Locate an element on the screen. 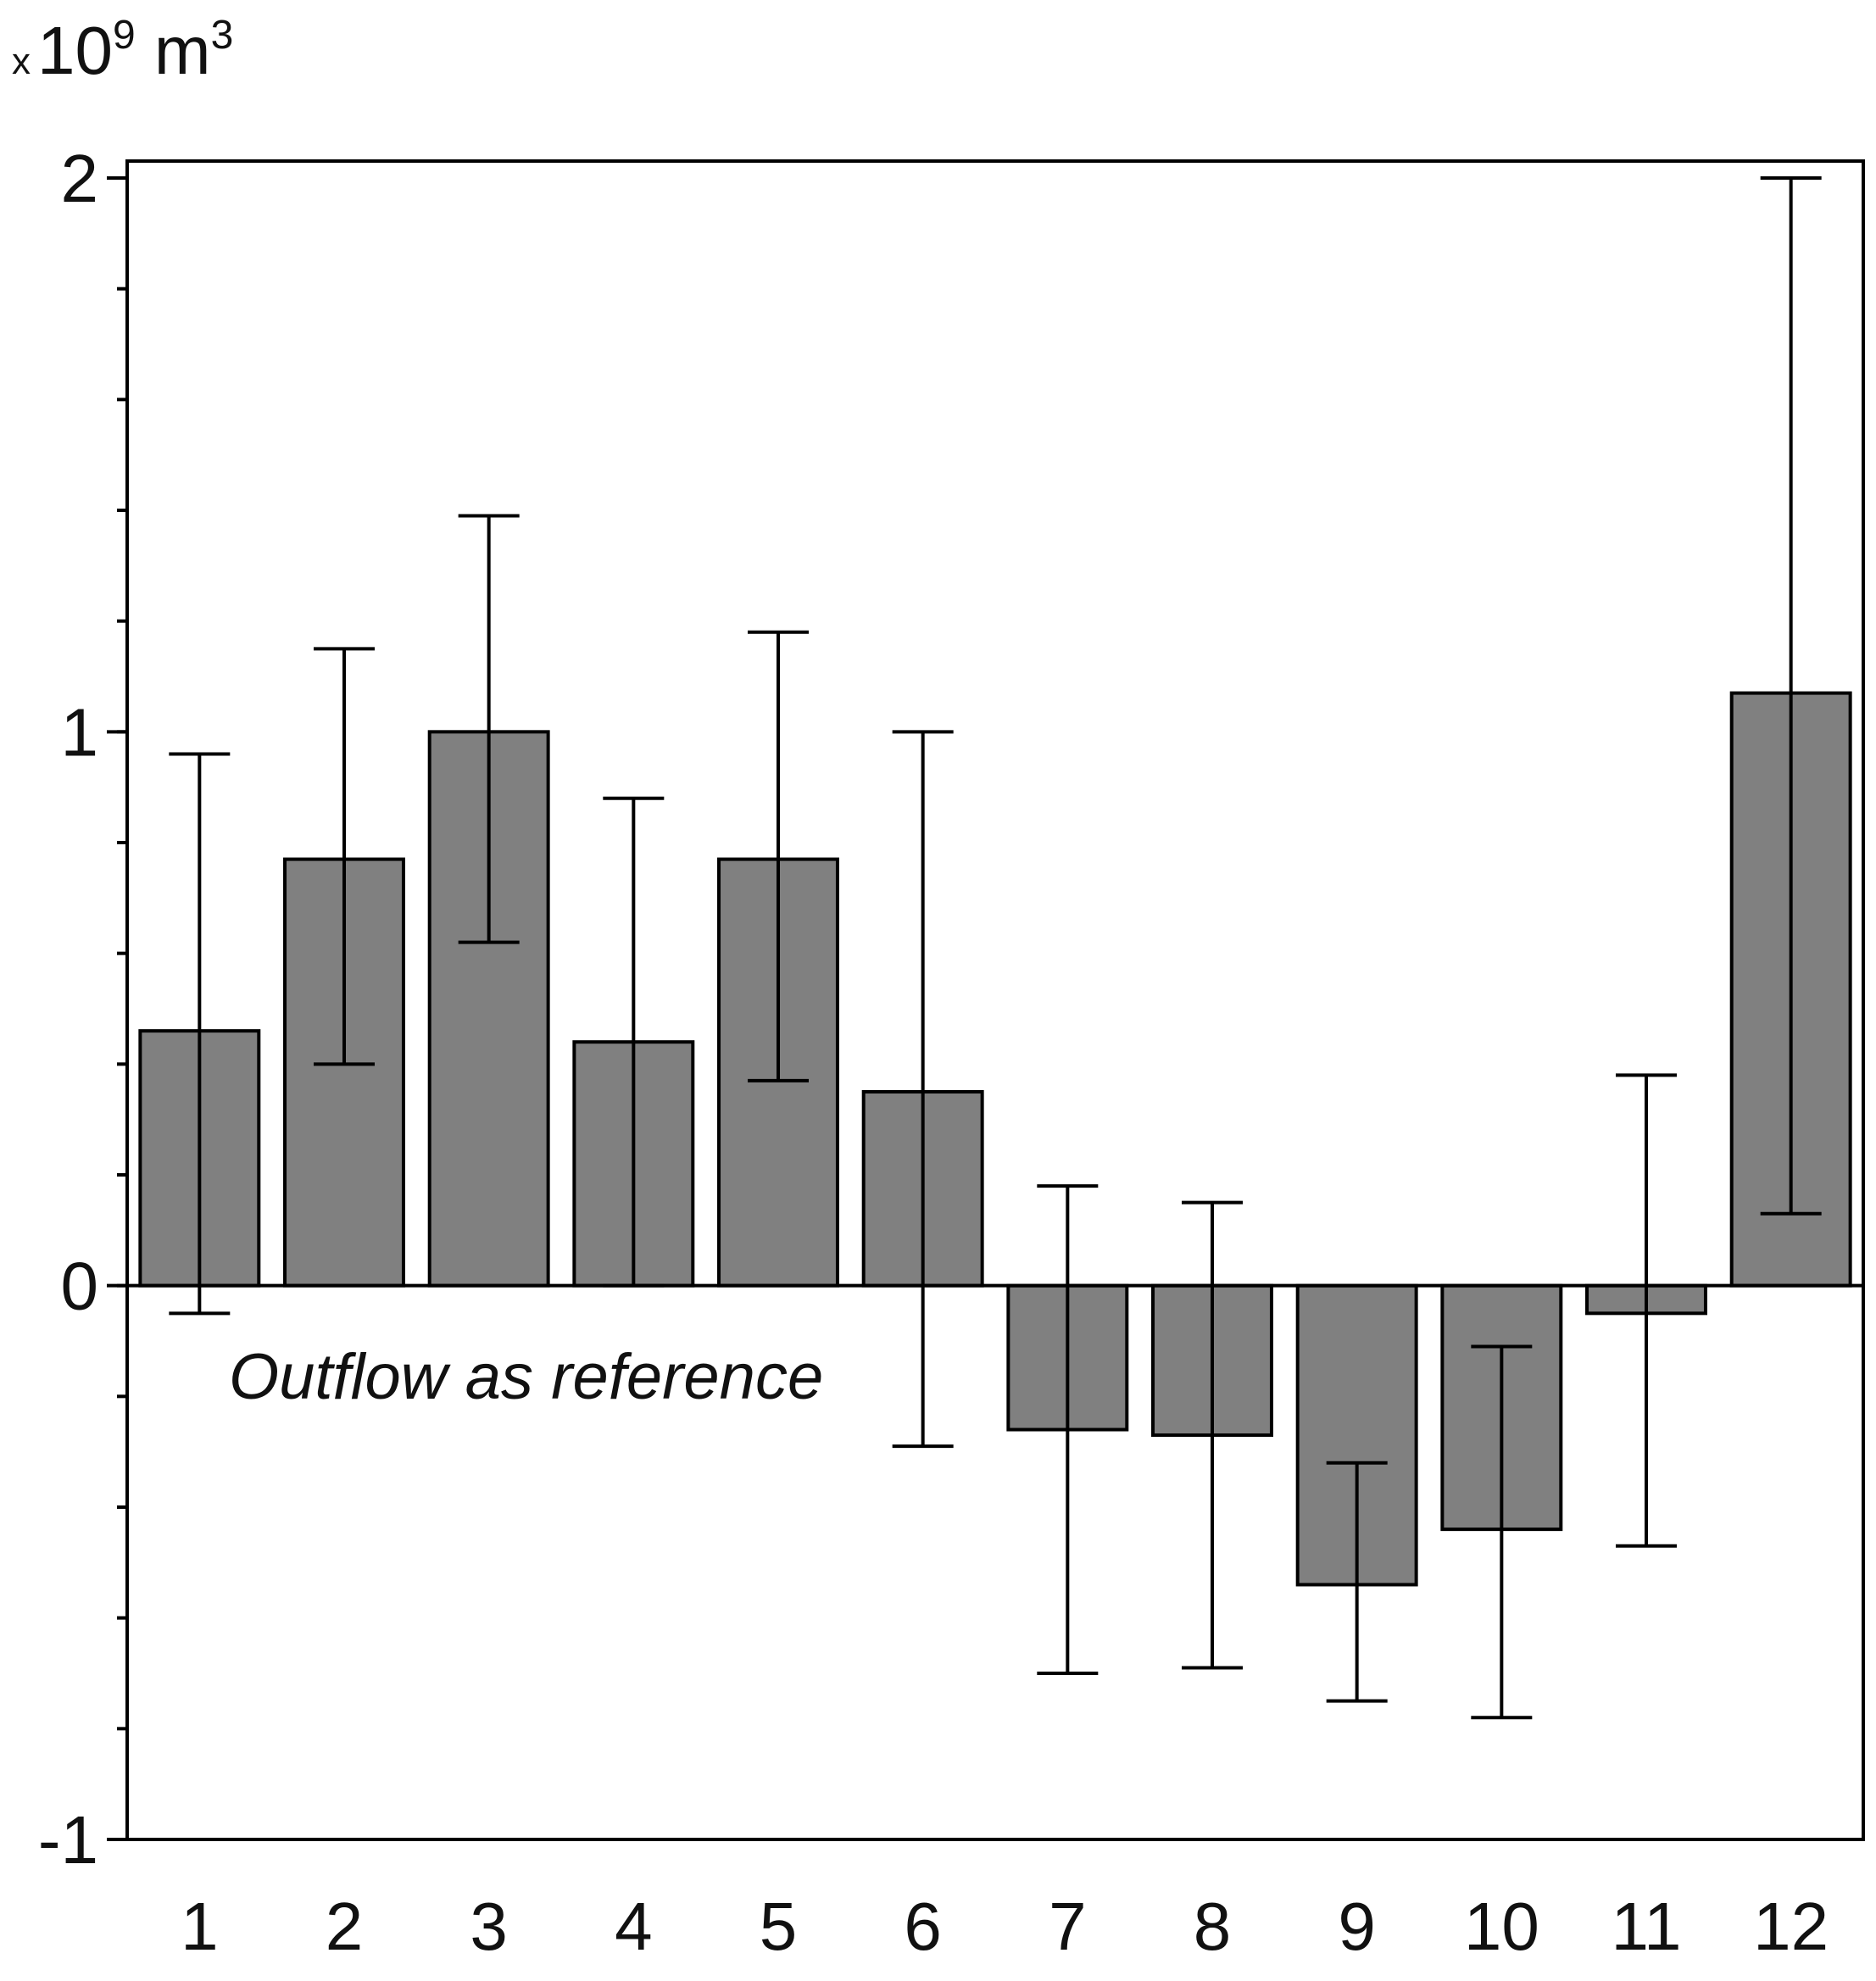 This screenshot has height=1981, width=1876. x-tick-label-5: 5 is located at coordinates (779, 1926).